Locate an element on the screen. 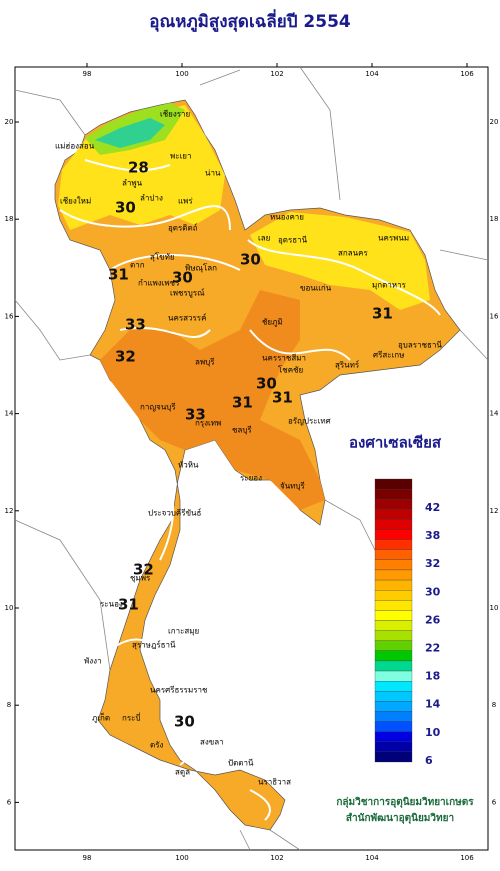 This screenshot has width=500, height=871. province-label: มุกดาหาร is located at coordinates (389, 285).